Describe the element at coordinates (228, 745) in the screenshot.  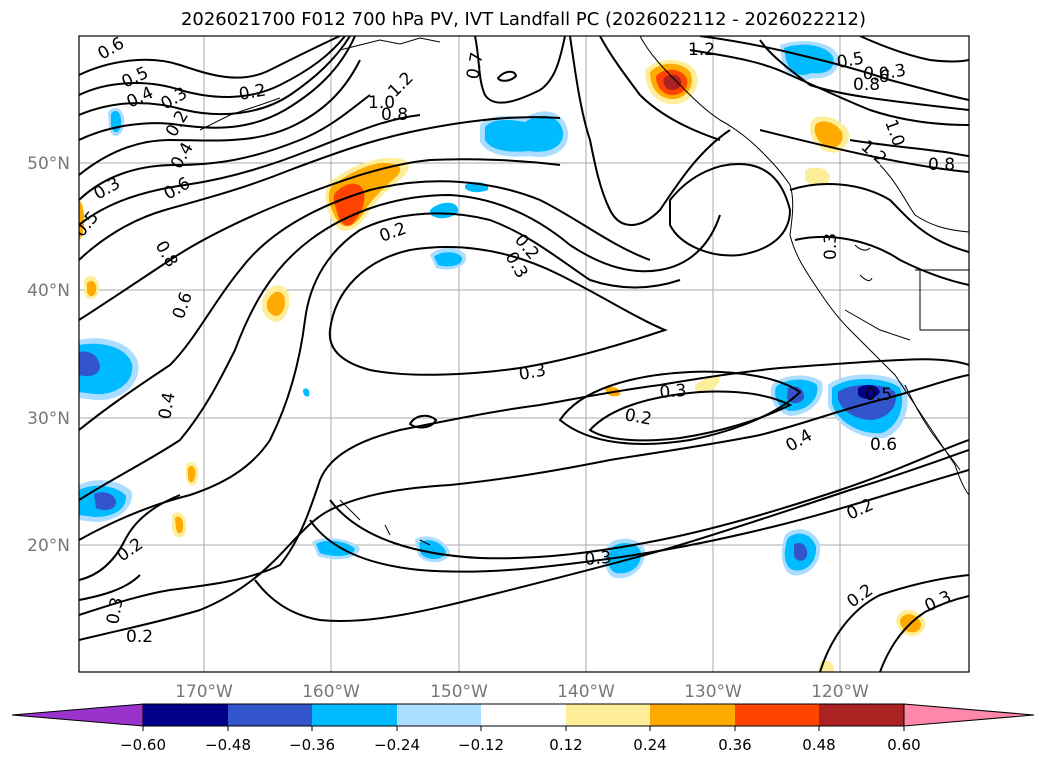
I see `colorbar-tick-label: −0.48` at that location.